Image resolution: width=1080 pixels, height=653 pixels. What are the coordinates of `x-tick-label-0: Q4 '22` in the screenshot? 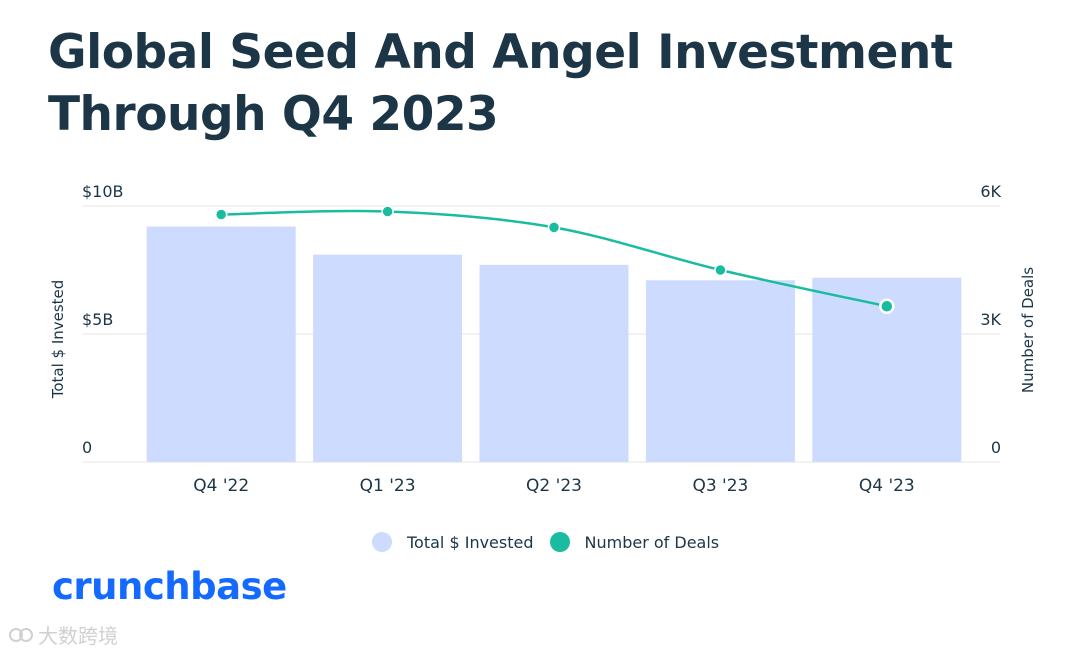 It's located at (221, 486).